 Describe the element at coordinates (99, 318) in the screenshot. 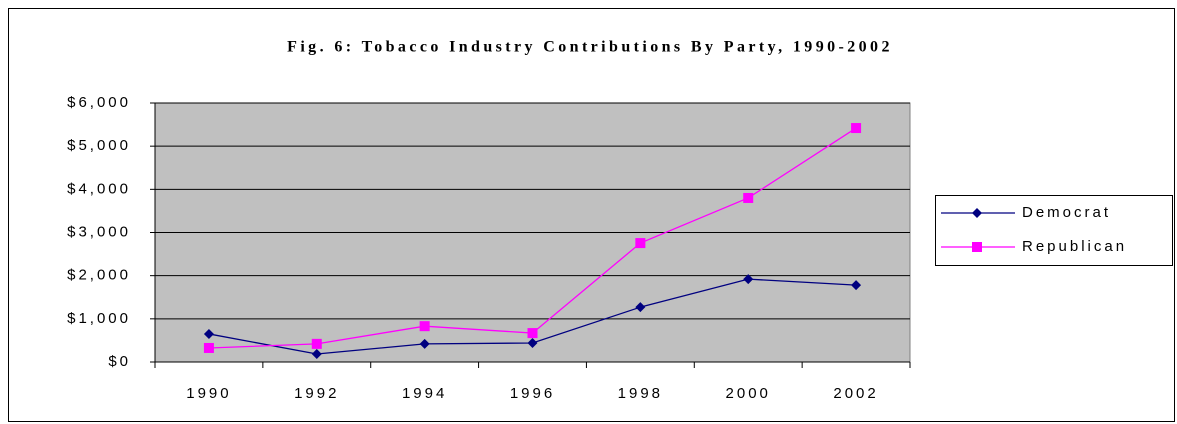

I see `y-tick-label: $1,000` at that location.